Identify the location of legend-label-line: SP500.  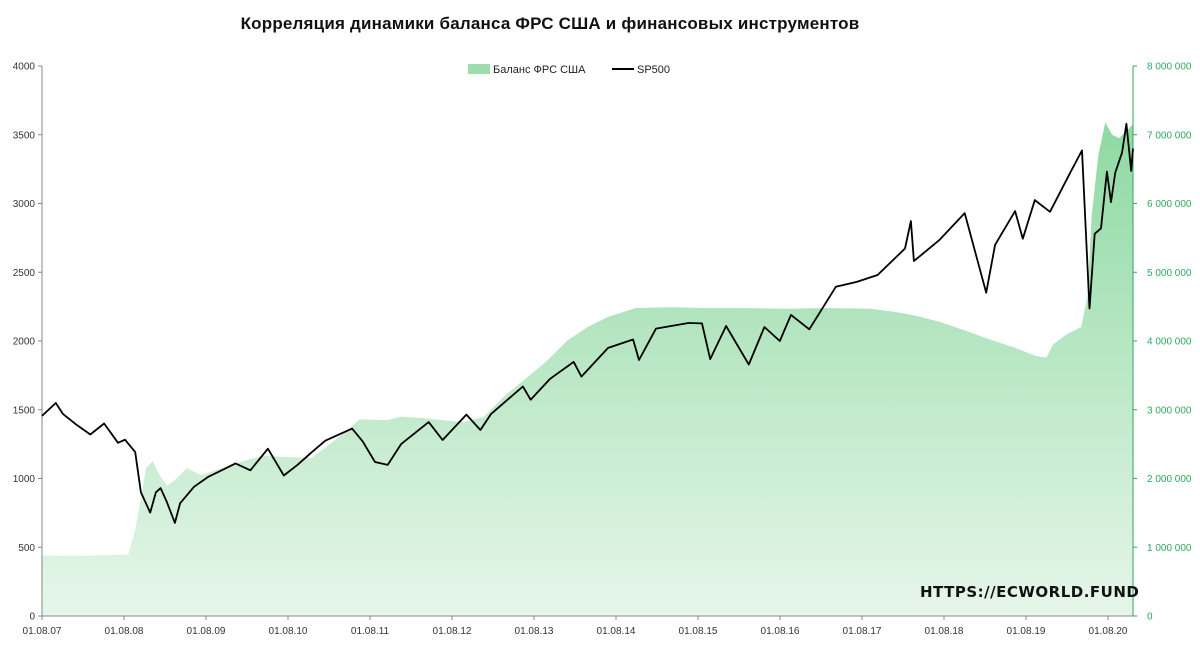
(653, 70).